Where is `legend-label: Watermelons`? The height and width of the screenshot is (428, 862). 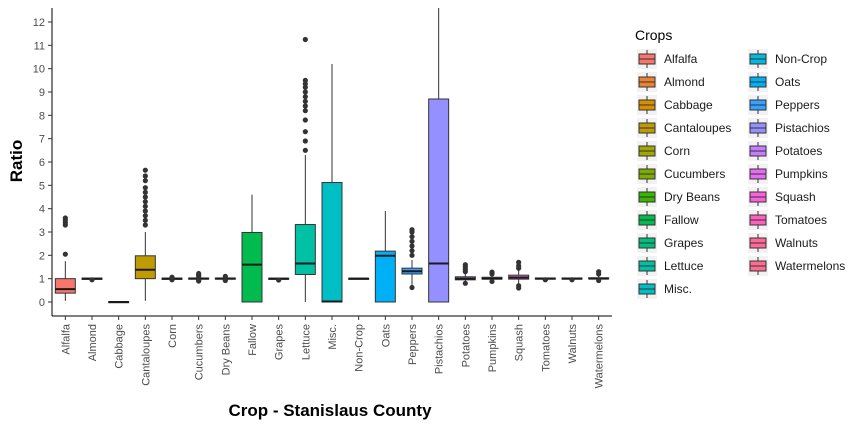
legend-label: Watermelons is located at coordinates (810, 266).